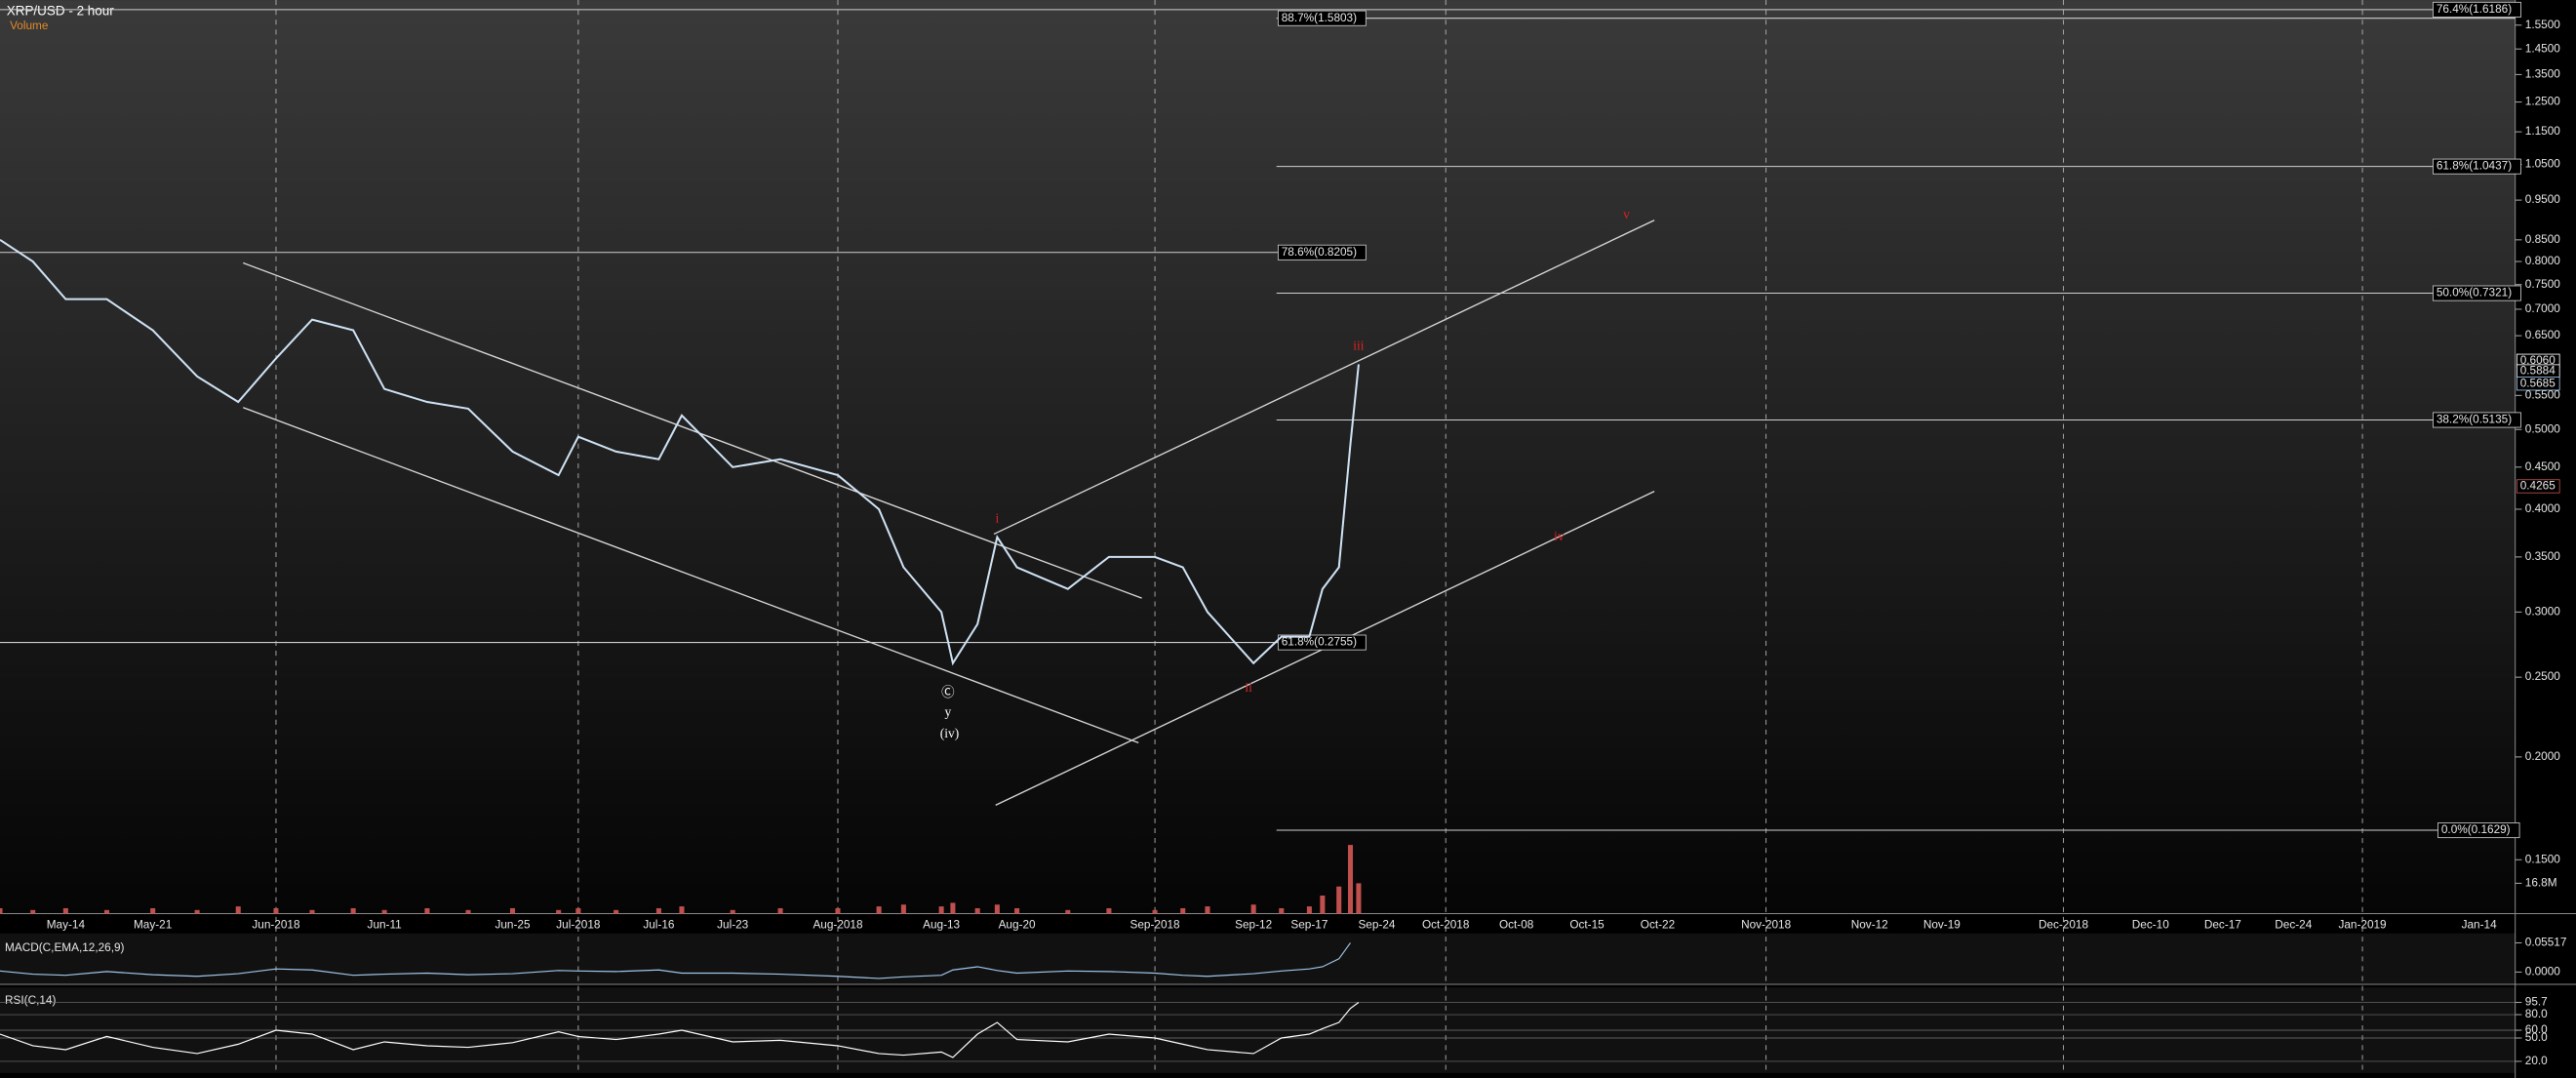 The height and width of the screenshot is (1078, 2576). I want to click on x-tick-label: Jan-2019, so click(2362, 924).